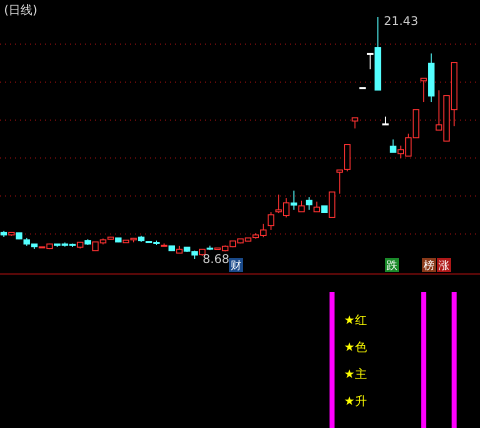  I want to click on annotation: ★色, so click(355, 347).